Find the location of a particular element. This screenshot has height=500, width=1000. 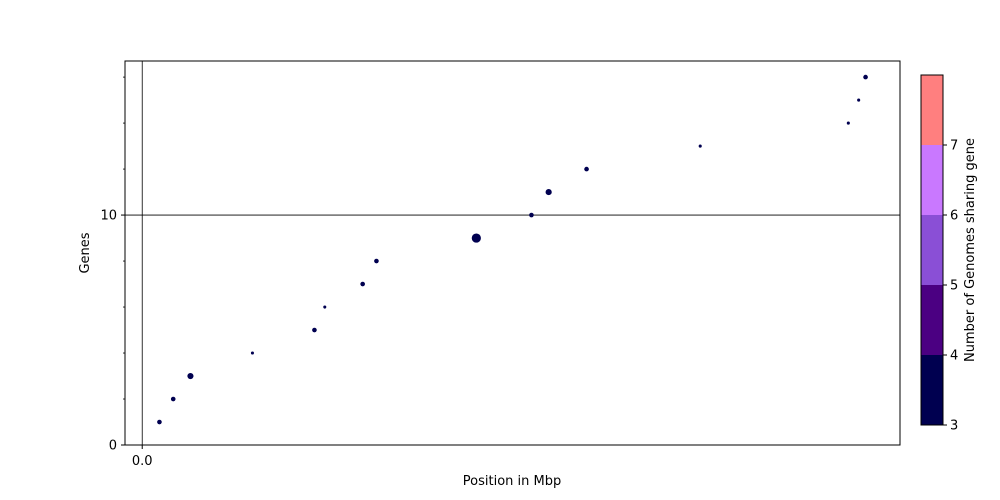

colorbar-tick-label: 7 is located at coordinates (954, 146).